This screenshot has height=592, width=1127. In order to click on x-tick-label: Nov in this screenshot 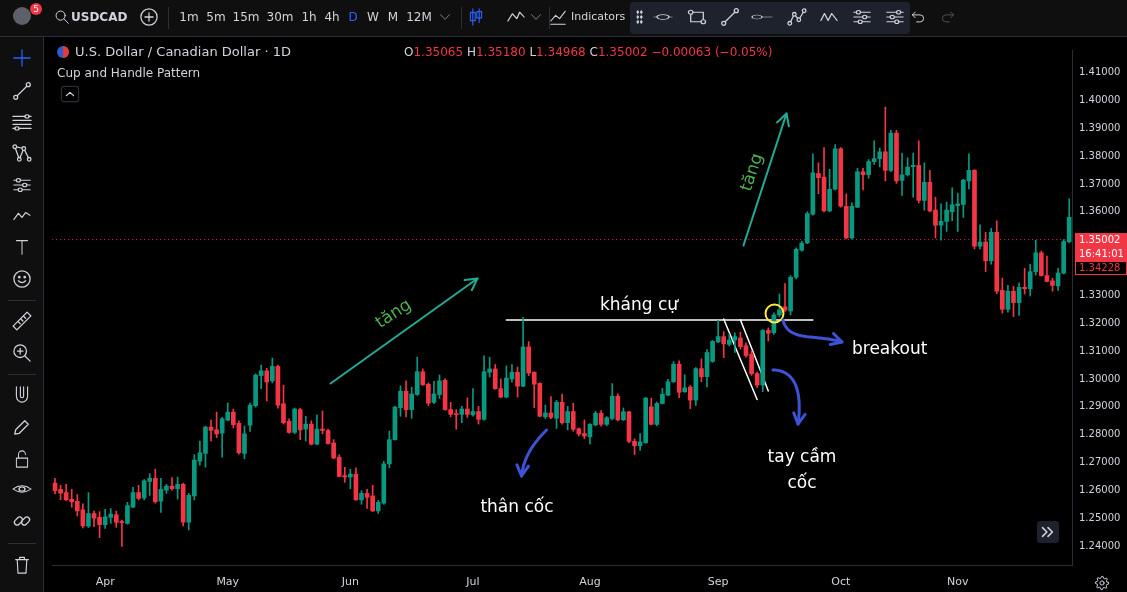, I will do `click(958, 582)`.